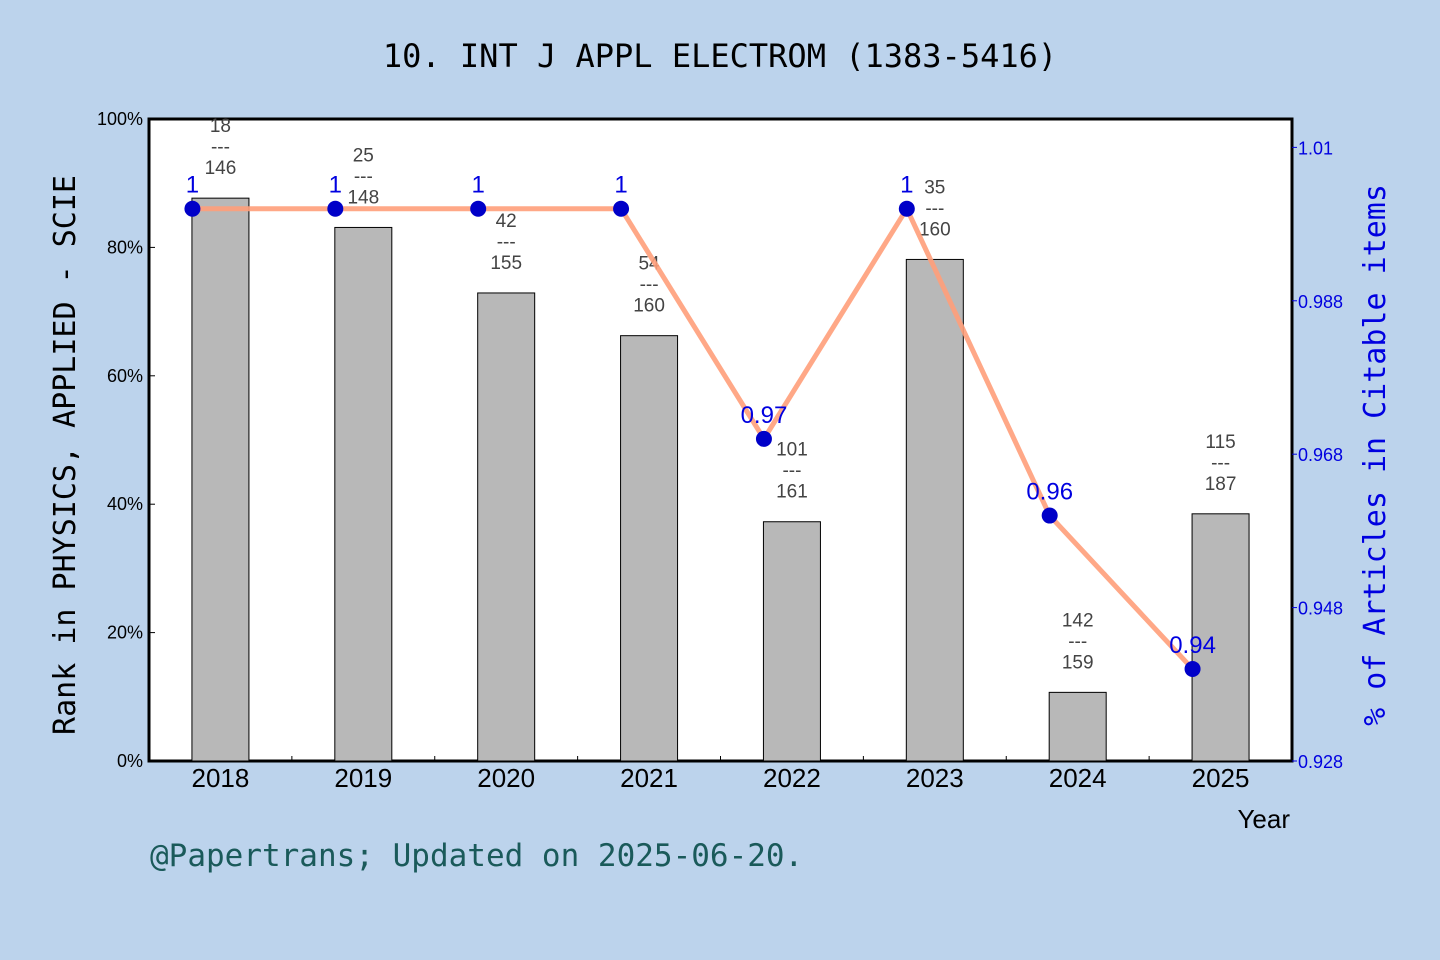 This screenshot has height=960, width=1440. Describe the element at coordinates (792, 492) in the screenshot. I see `bar-total-label: 161` at that location.